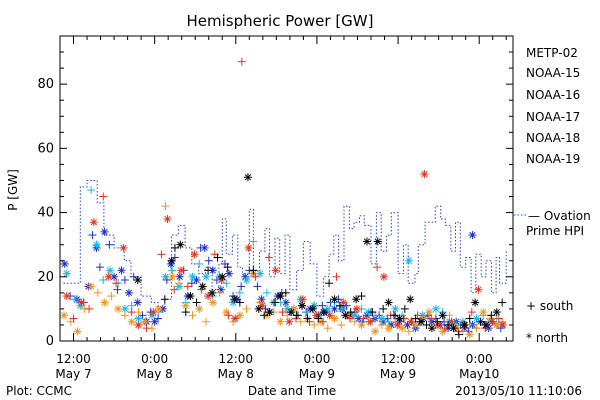 This screenshot has height=400, width=600. What do you see at coordinates (518, 391) in the screenshot?
I see `footer-timestamp: 2013/05/10 11:10:06` at bounding box center [518, 391].